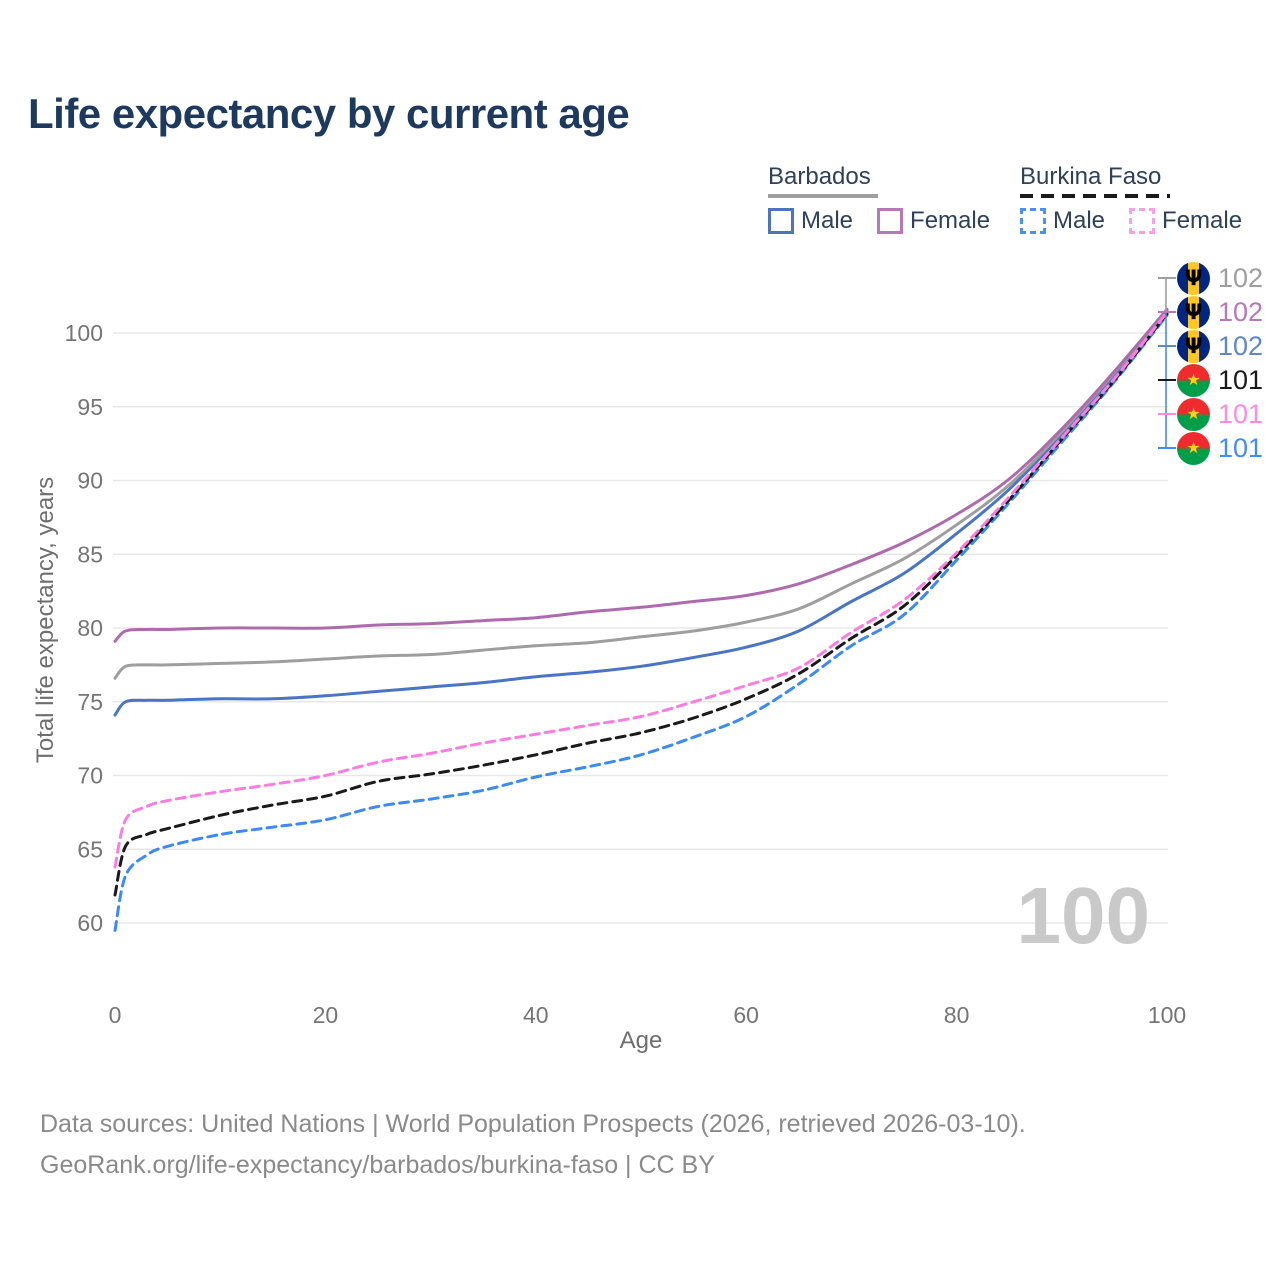  I want to click on y-tick-label: 60, so click(90, 923).